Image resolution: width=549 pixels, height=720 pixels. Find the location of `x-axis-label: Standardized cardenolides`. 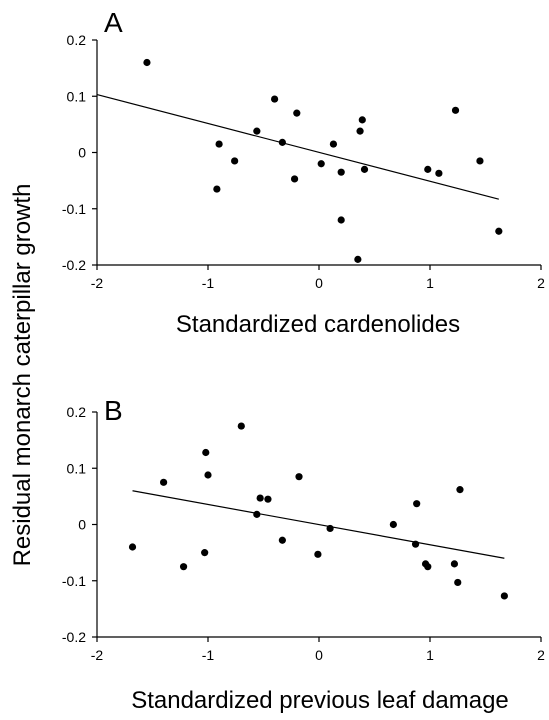

x-axis-label: Standardized cardenolides is located at coordinates (318, 324).